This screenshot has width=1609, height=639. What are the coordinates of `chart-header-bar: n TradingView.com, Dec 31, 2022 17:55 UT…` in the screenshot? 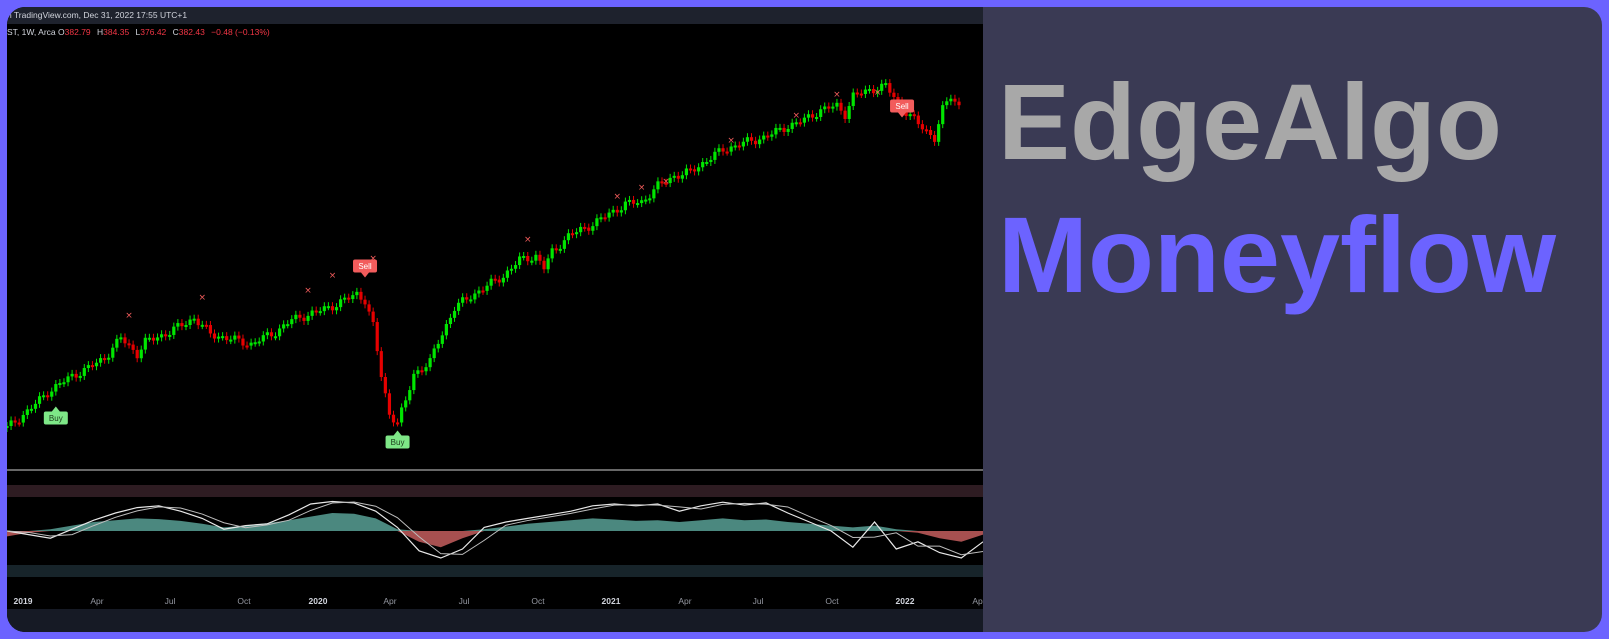 It's located at (495, 15).